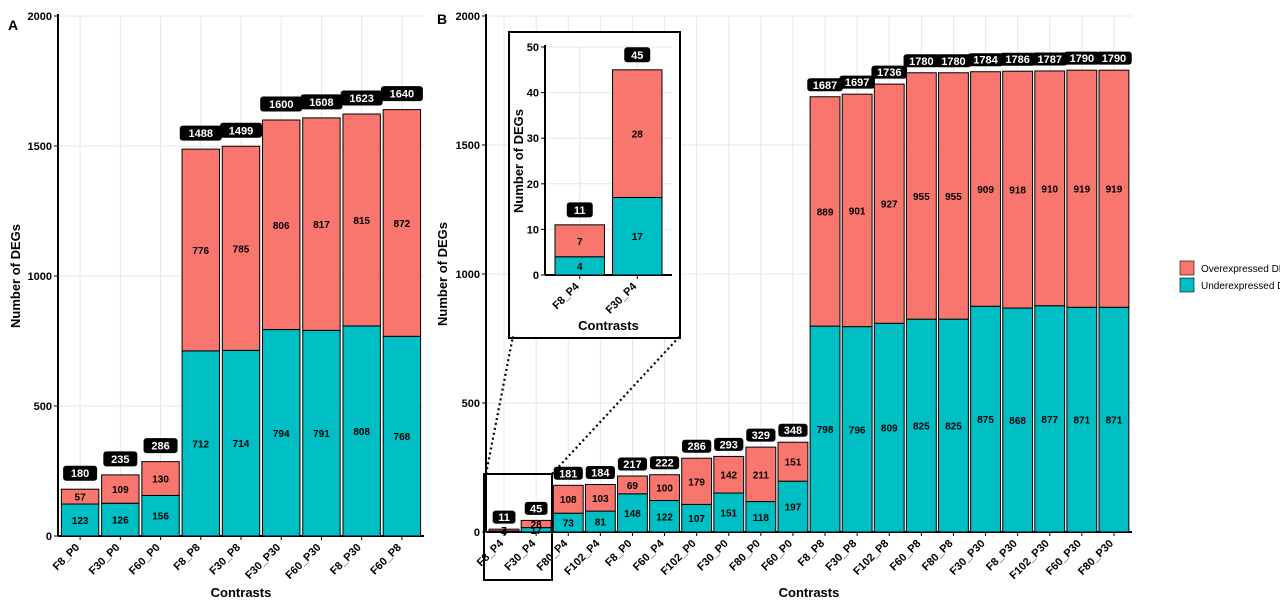  I want to click on bar-total-label: 1736, so click(889, 73).